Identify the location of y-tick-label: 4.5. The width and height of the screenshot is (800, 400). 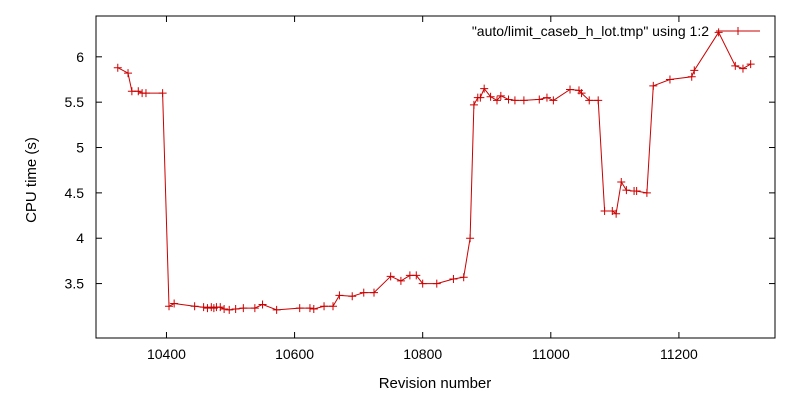
(75, 193).